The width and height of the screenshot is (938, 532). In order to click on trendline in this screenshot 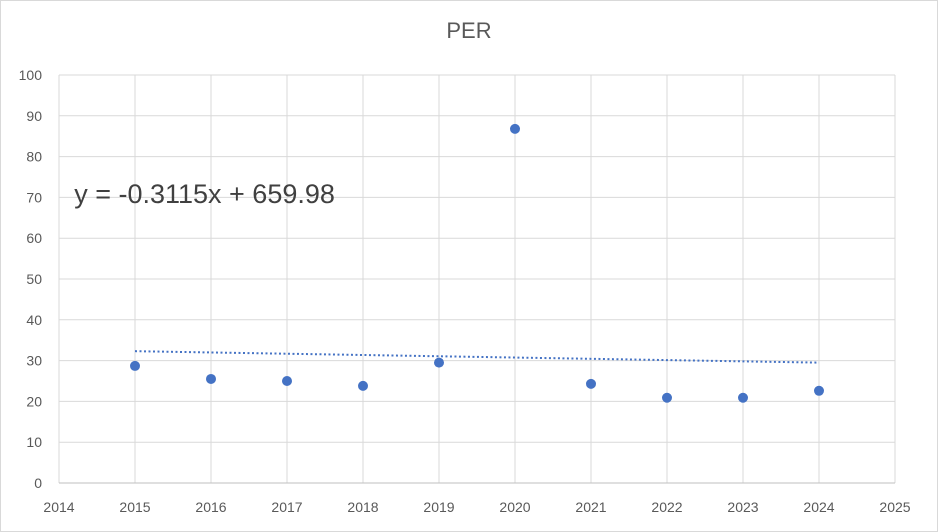, I will do `click(477, 357)`.